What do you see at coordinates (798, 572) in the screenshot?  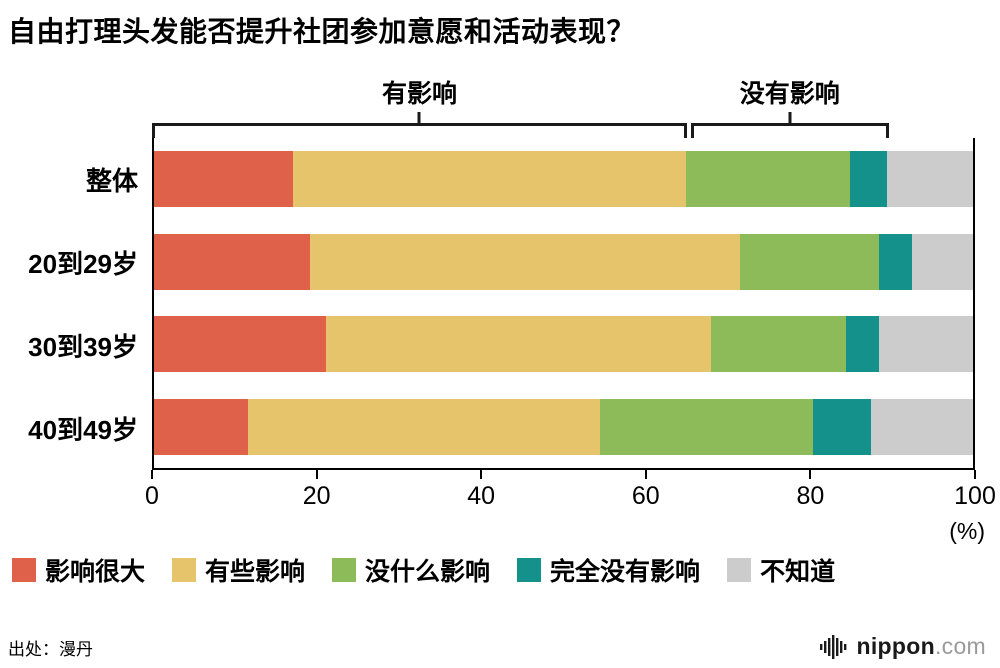 I see `legend-label: 不知道` at bounding box center [798, 572].